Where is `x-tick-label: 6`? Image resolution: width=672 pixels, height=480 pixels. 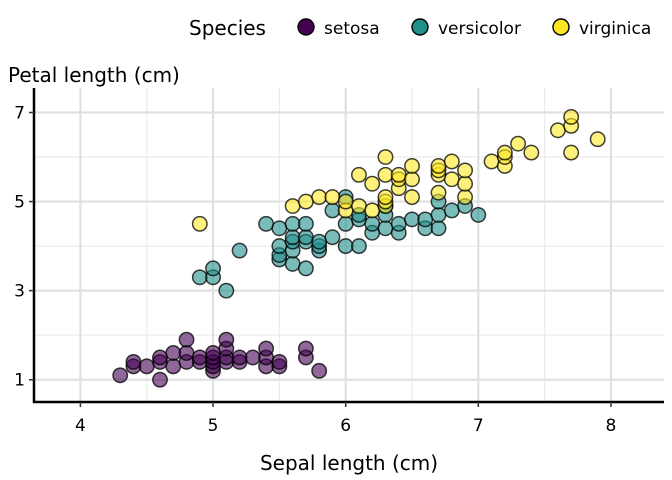
x-tick-label: 6 is located at coordinates (345, 426).